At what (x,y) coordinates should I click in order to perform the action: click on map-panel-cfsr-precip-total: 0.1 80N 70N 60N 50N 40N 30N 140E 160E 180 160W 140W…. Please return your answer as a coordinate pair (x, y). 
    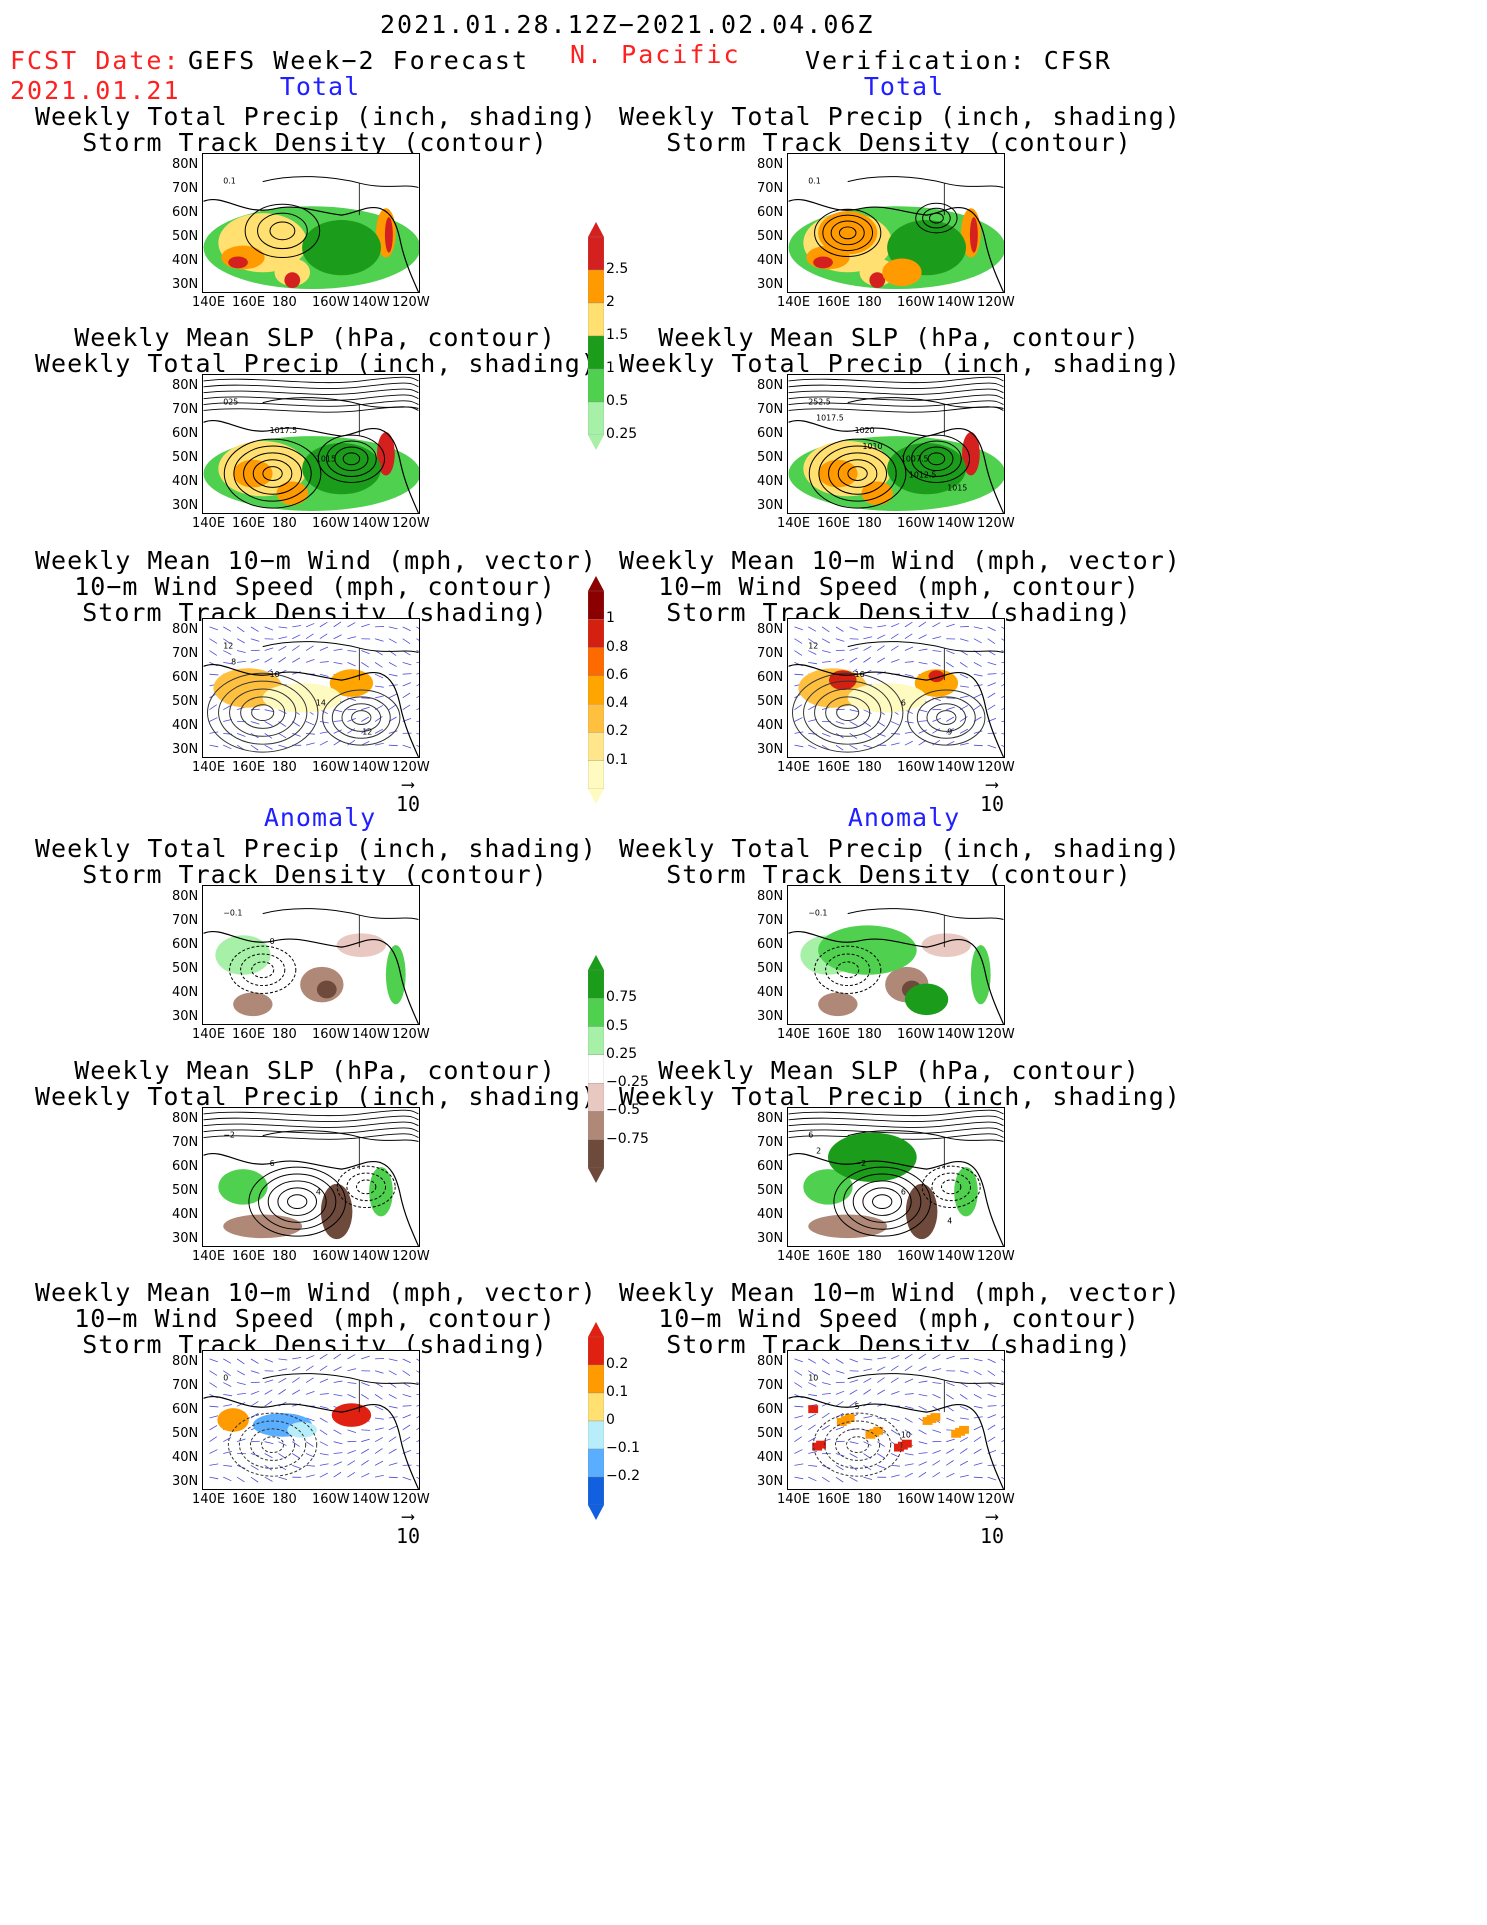
    Looking at the image, I should click on (886, 231).